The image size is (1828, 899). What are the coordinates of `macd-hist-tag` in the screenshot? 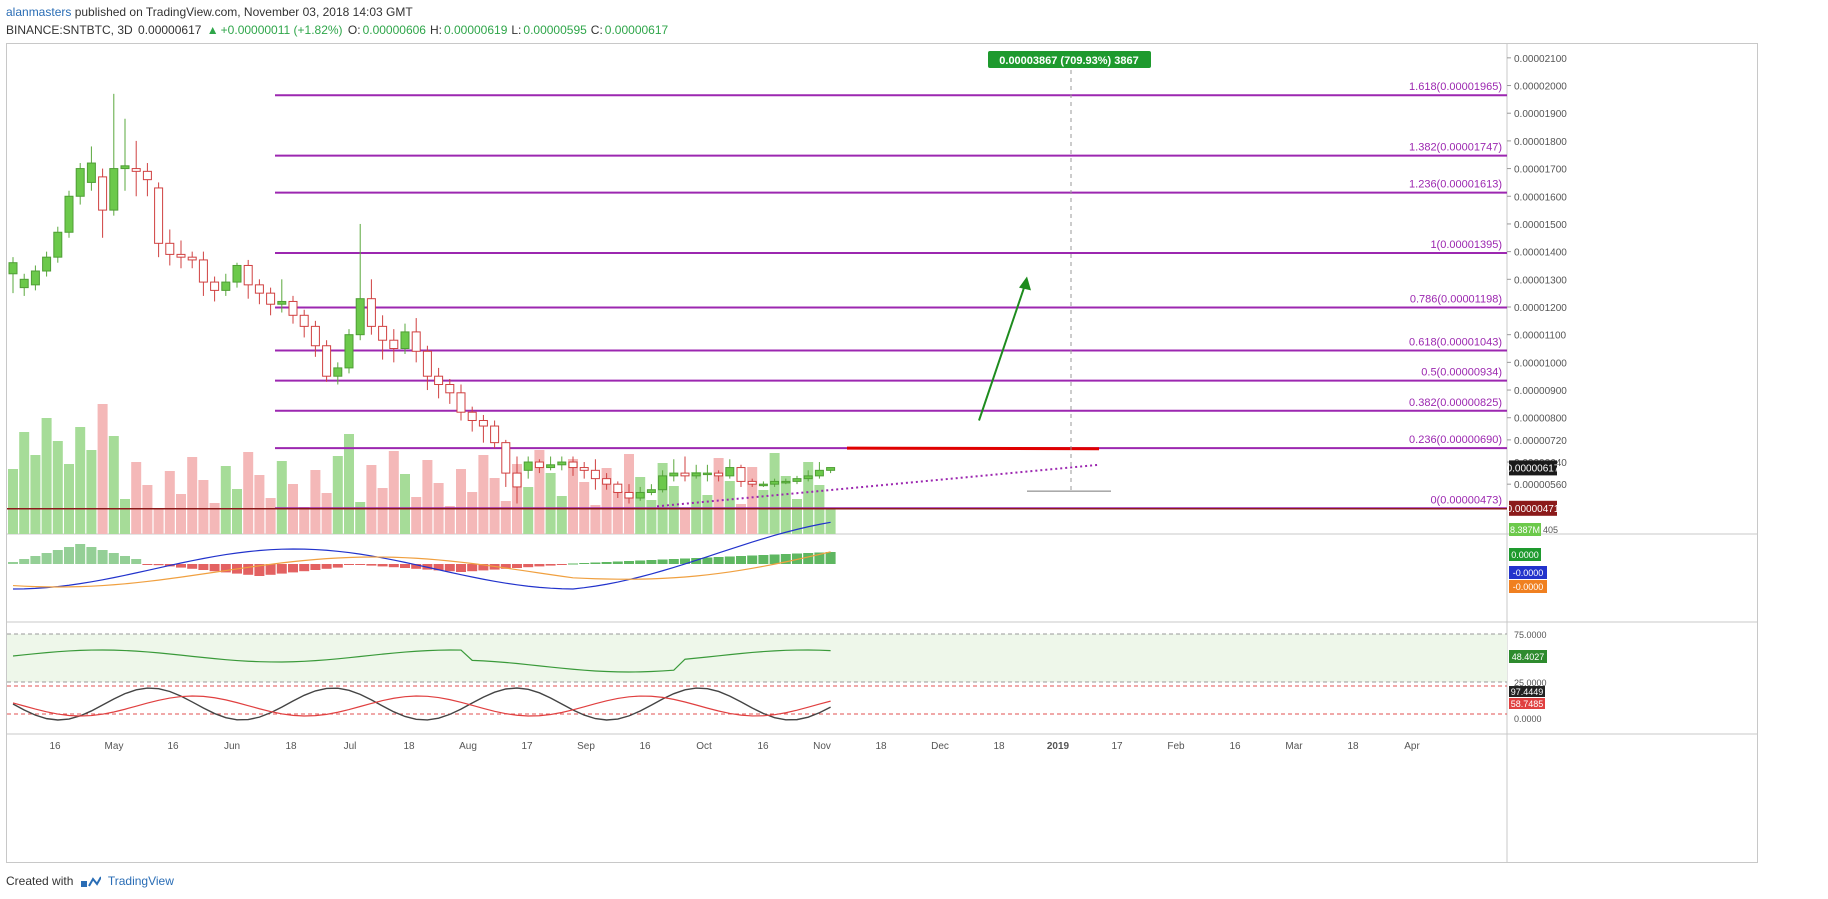 It's located at (1525, 554).